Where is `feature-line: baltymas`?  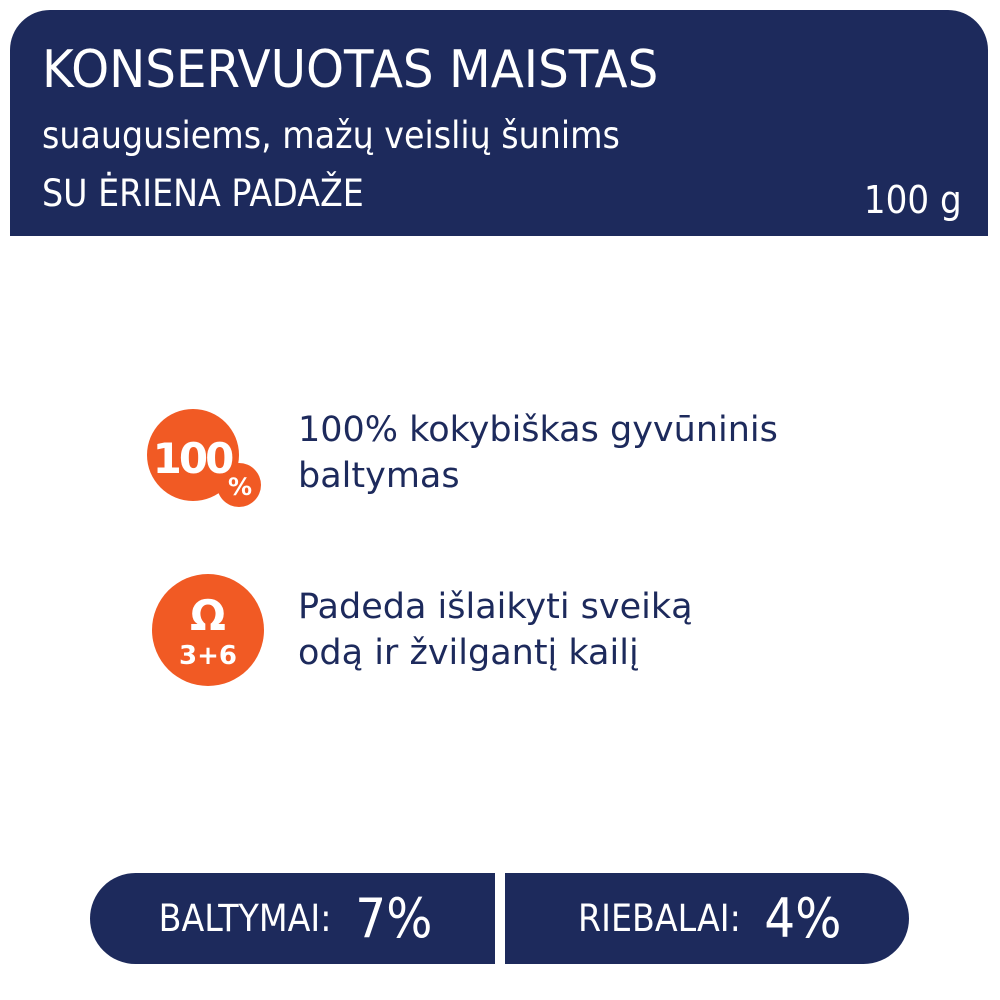
feature-line: baltymas is located at coordinates (379, 476).